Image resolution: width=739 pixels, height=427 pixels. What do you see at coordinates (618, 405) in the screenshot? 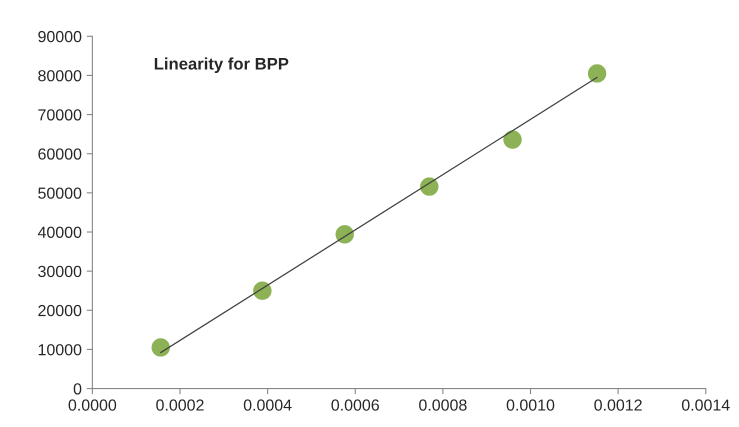
I see `x-tick-label: 0.0012` at bounding box center [618, 405].